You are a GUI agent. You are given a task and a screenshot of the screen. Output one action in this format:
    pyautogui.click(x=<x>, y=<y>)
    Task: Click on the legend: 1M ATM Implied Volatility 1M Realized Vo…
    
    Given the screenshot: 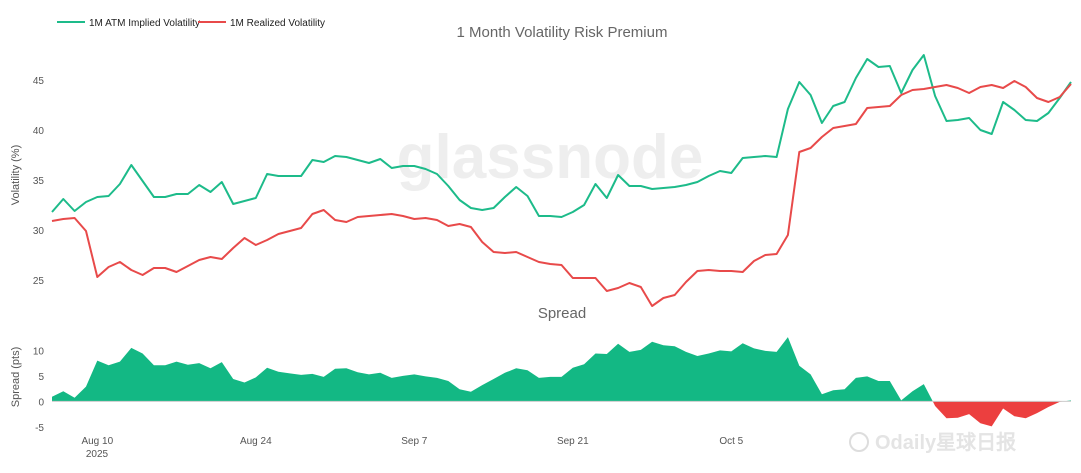 What is the action you would take?
    pyautogui.click(x=191, y=23)
    